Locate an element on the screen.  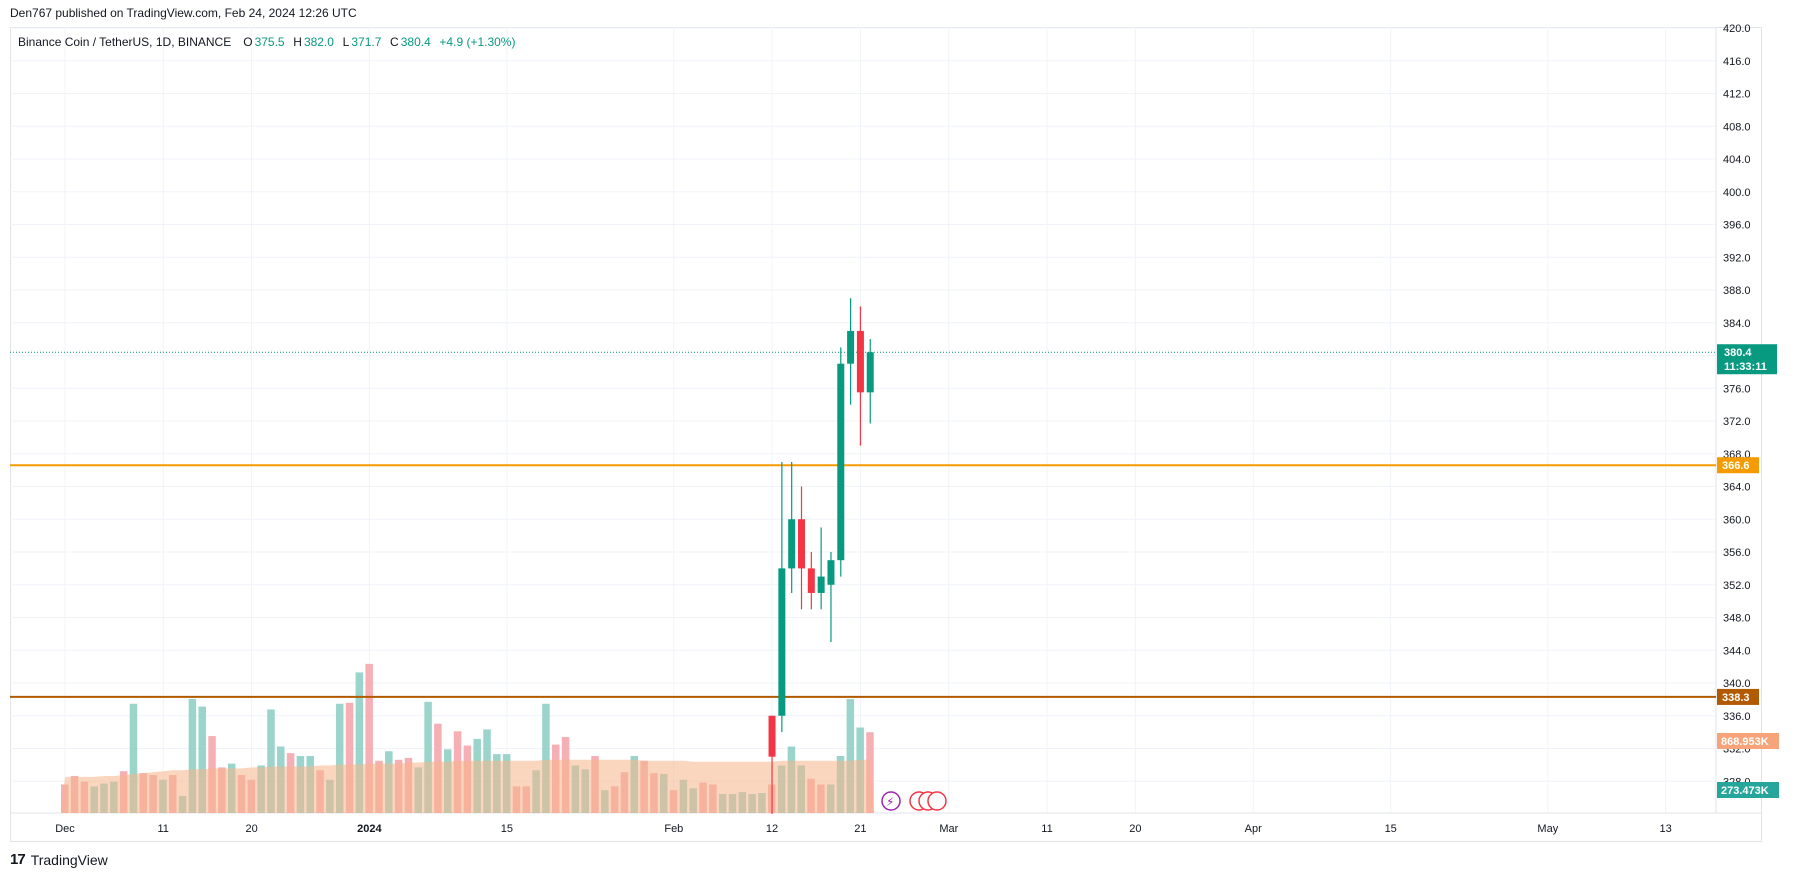
price-tick-label: 336.0 is located at coordinates (1737, 717).